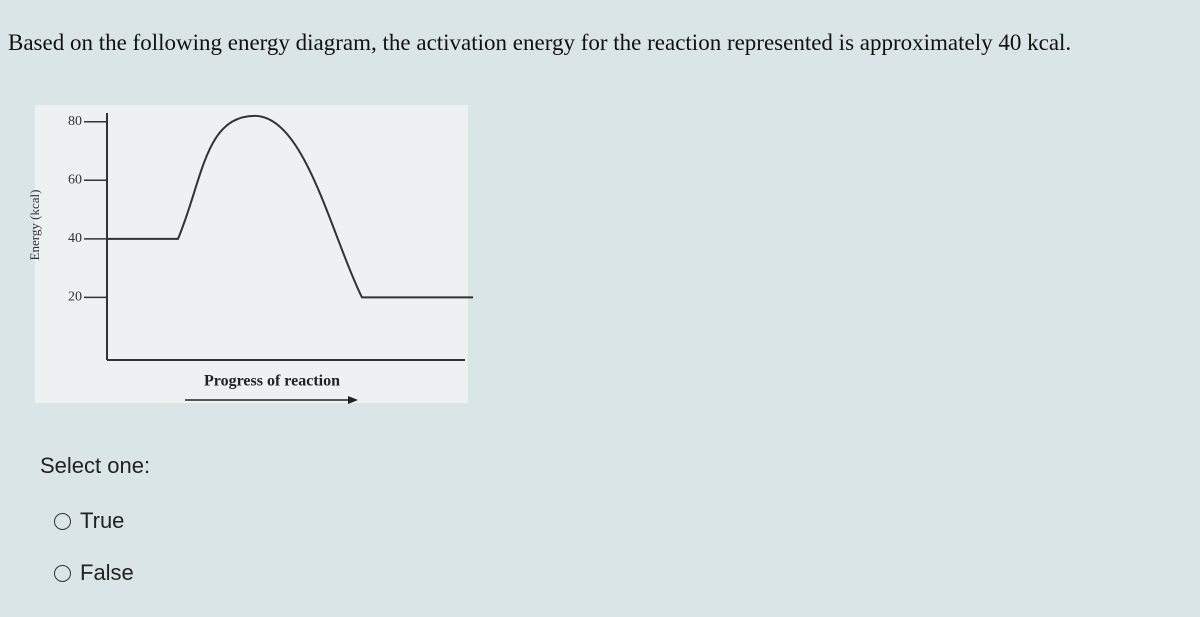 The image size is (1200, 617). Describe the element at coordinates (290, 206) in the screenshot. I see `energy-curve` at that location.